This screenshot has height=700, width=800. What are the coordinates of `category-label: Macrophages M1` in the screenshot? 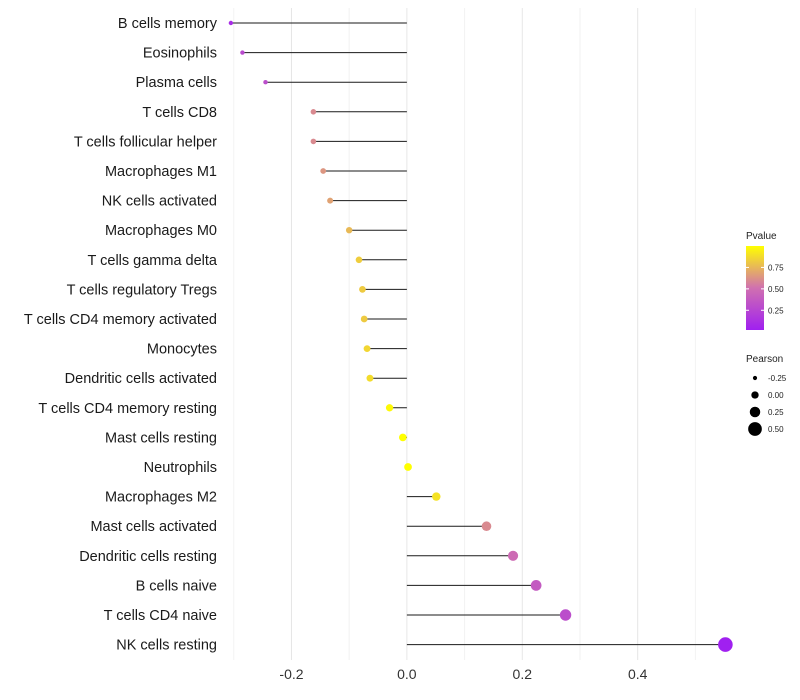 It's located at (161, 172).